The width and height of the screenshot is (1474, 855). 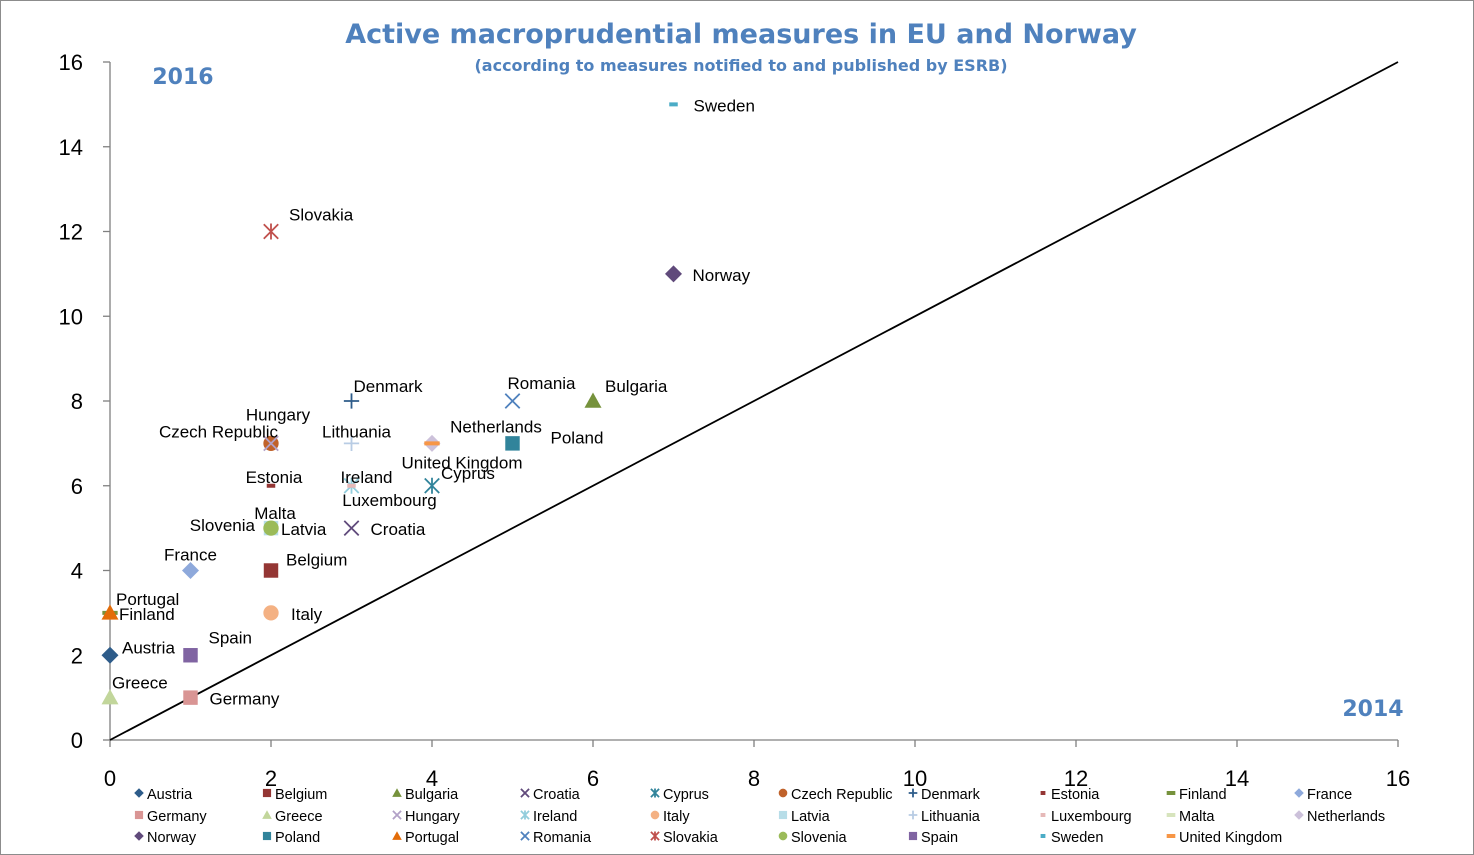 What do you see at coordinates (1076, 778) in the screenshot?
I see `x-tick-label: 12` at bounding box center [1076, 778].